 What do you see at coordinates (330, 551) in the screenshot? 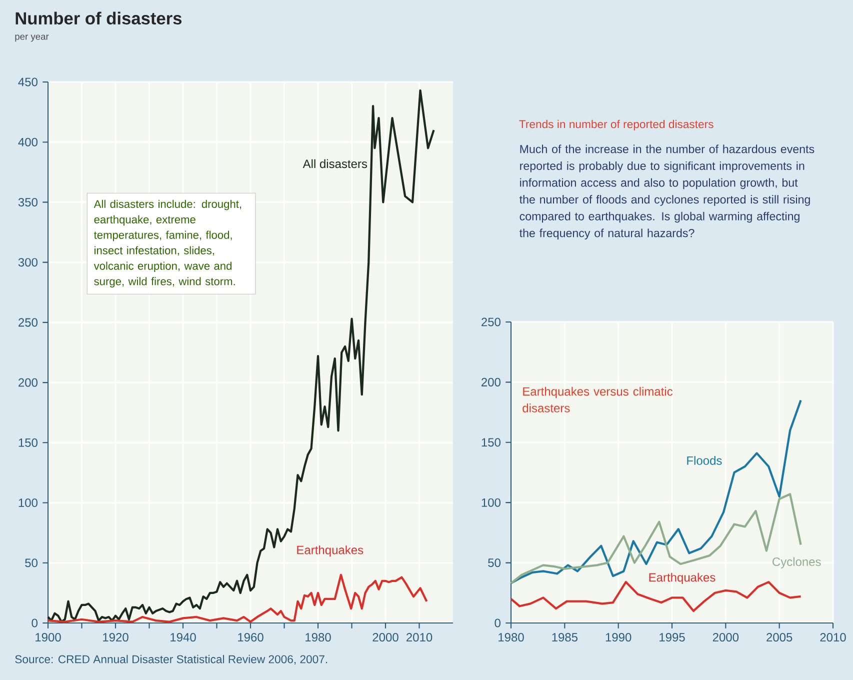
I see `text: Earthquakes` at bounding box center [330, 551].